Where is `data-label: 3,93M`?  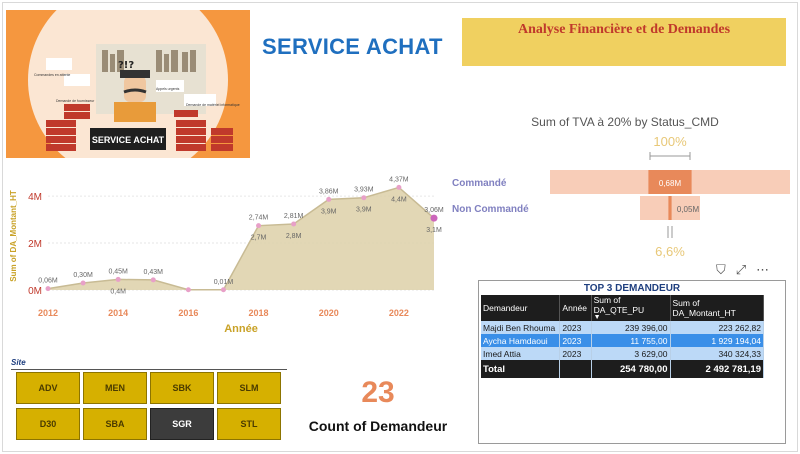 data-label: 3,93M is located at coordinates (364, 190).